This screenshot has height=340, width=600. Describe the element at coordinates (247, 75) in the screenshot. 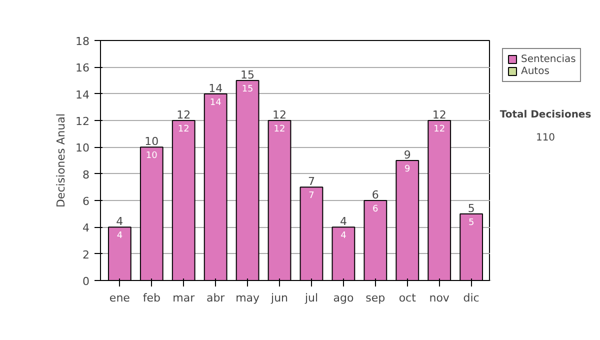

I see `total-label: 15` at that location.